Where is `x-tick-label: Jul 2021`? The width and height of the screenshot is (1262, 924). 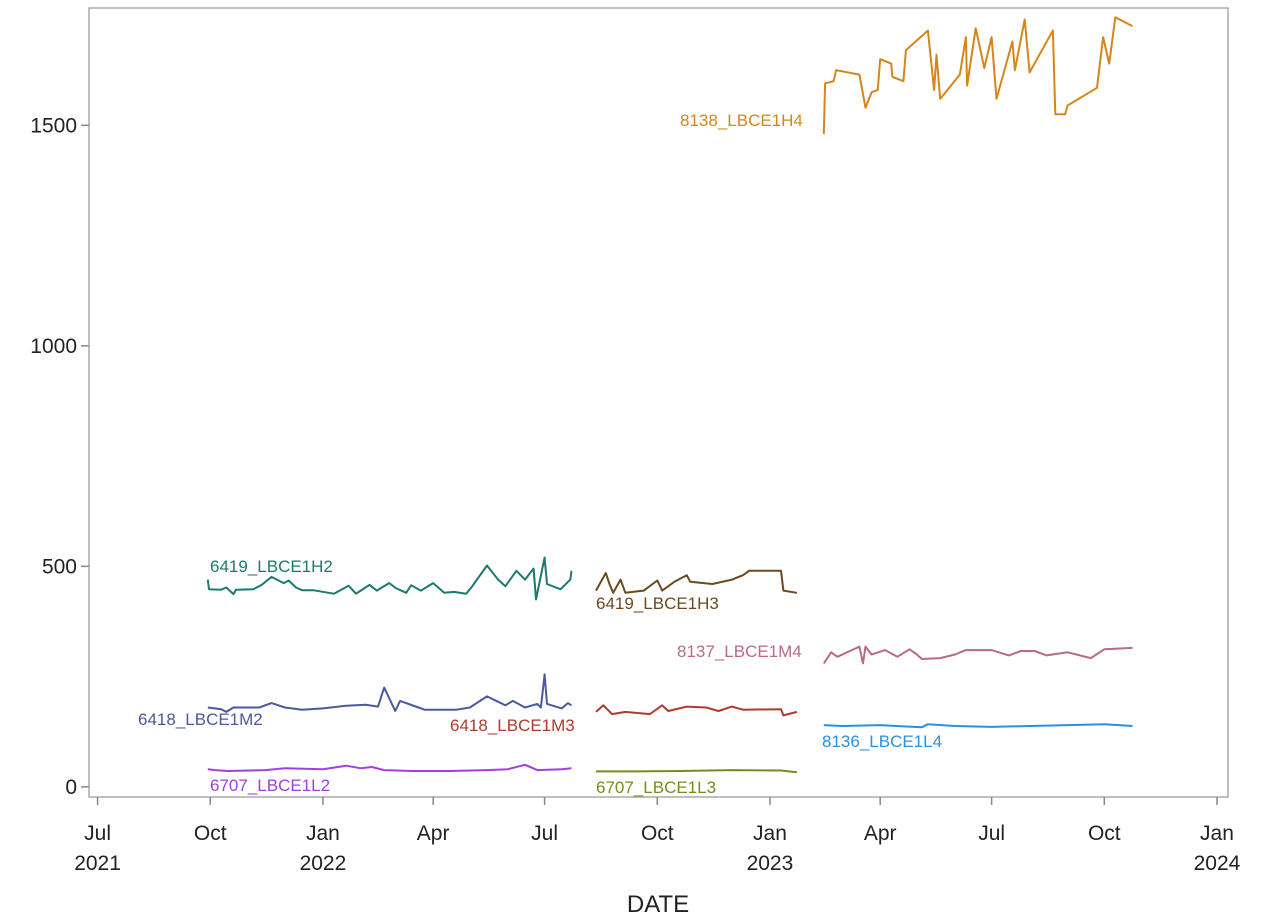 x-tick-label: Jul 2021 is located at coordinates (97, 848).